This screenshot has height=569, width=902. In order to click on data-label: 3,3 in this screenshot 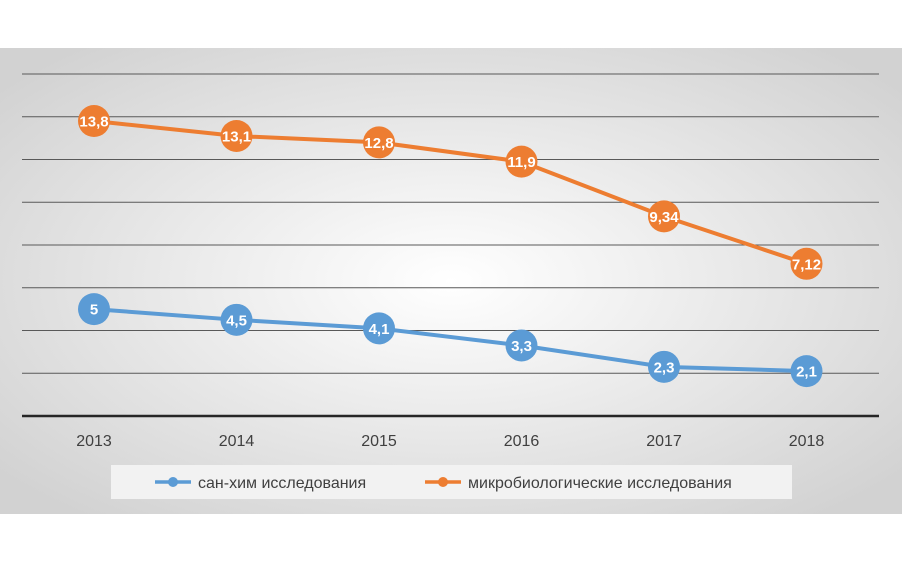, I will do `click(521, 346)`.